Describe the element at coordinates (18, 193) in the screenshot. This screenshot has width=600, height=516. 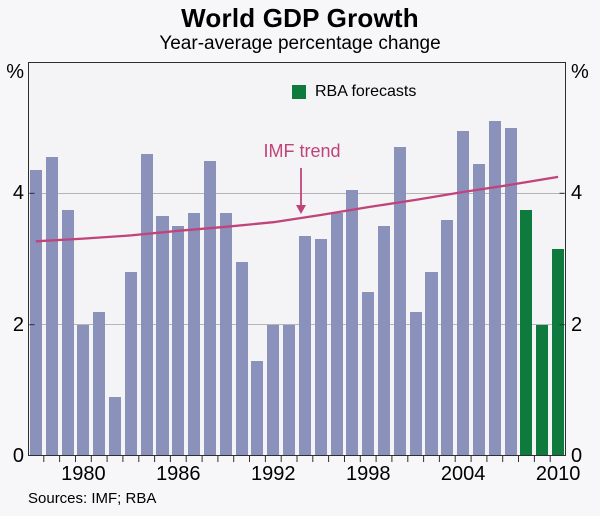
I see `y-axis-label-left-4: 4` at that location.